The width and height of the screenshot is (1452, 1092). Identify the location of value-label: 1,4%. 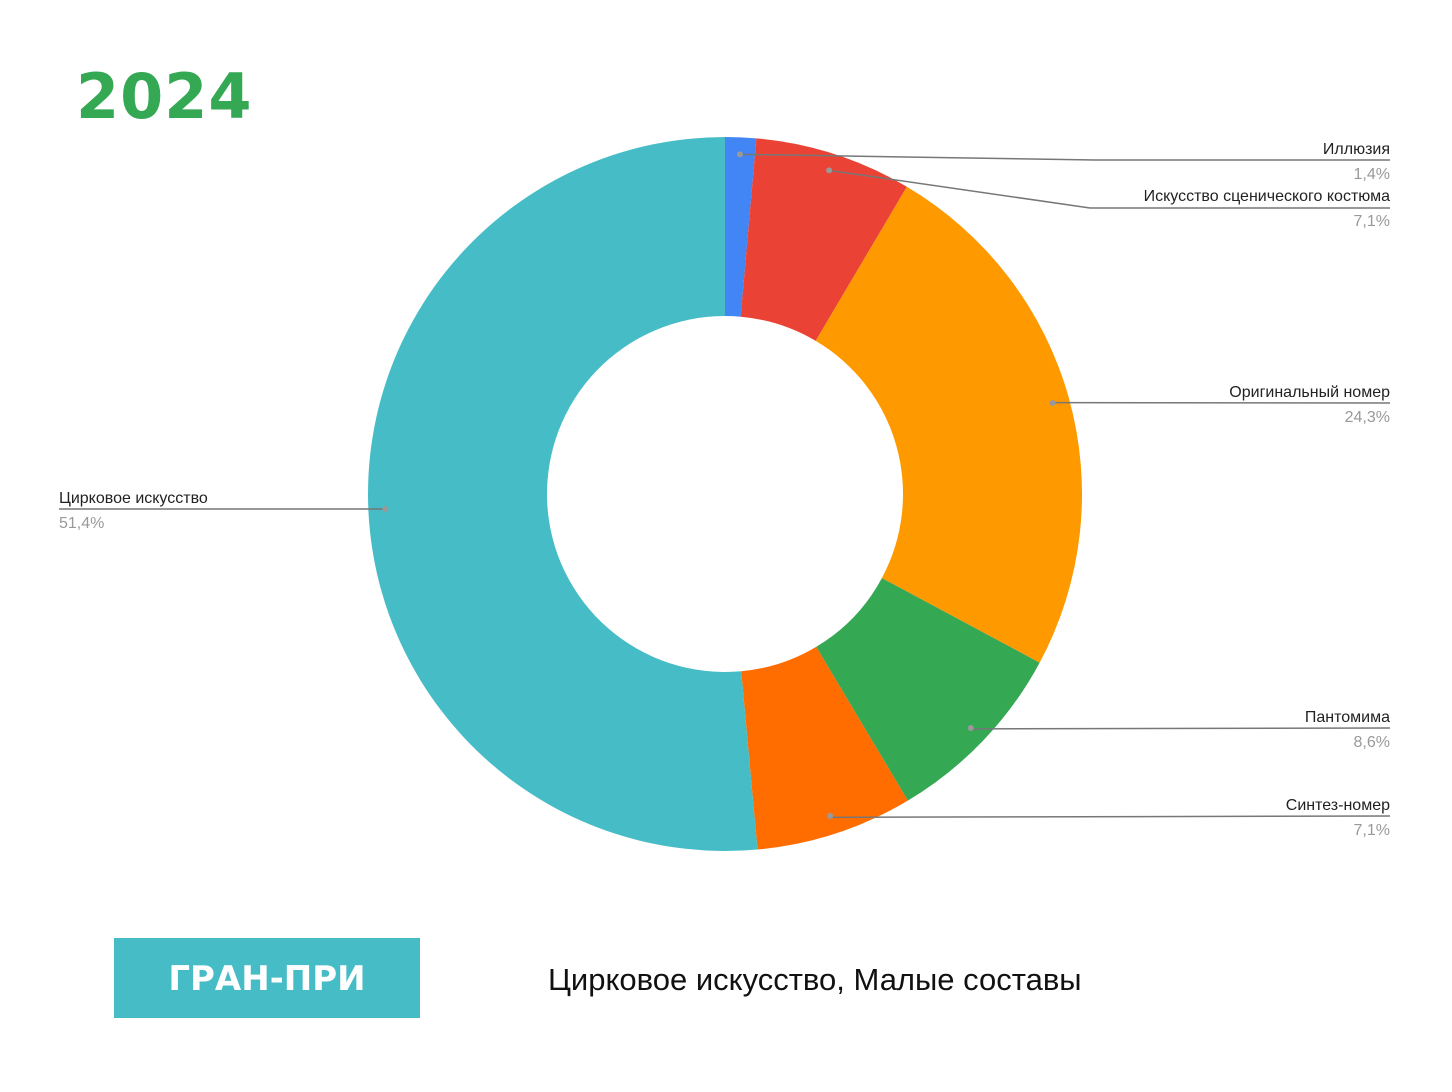
(1372, 174).